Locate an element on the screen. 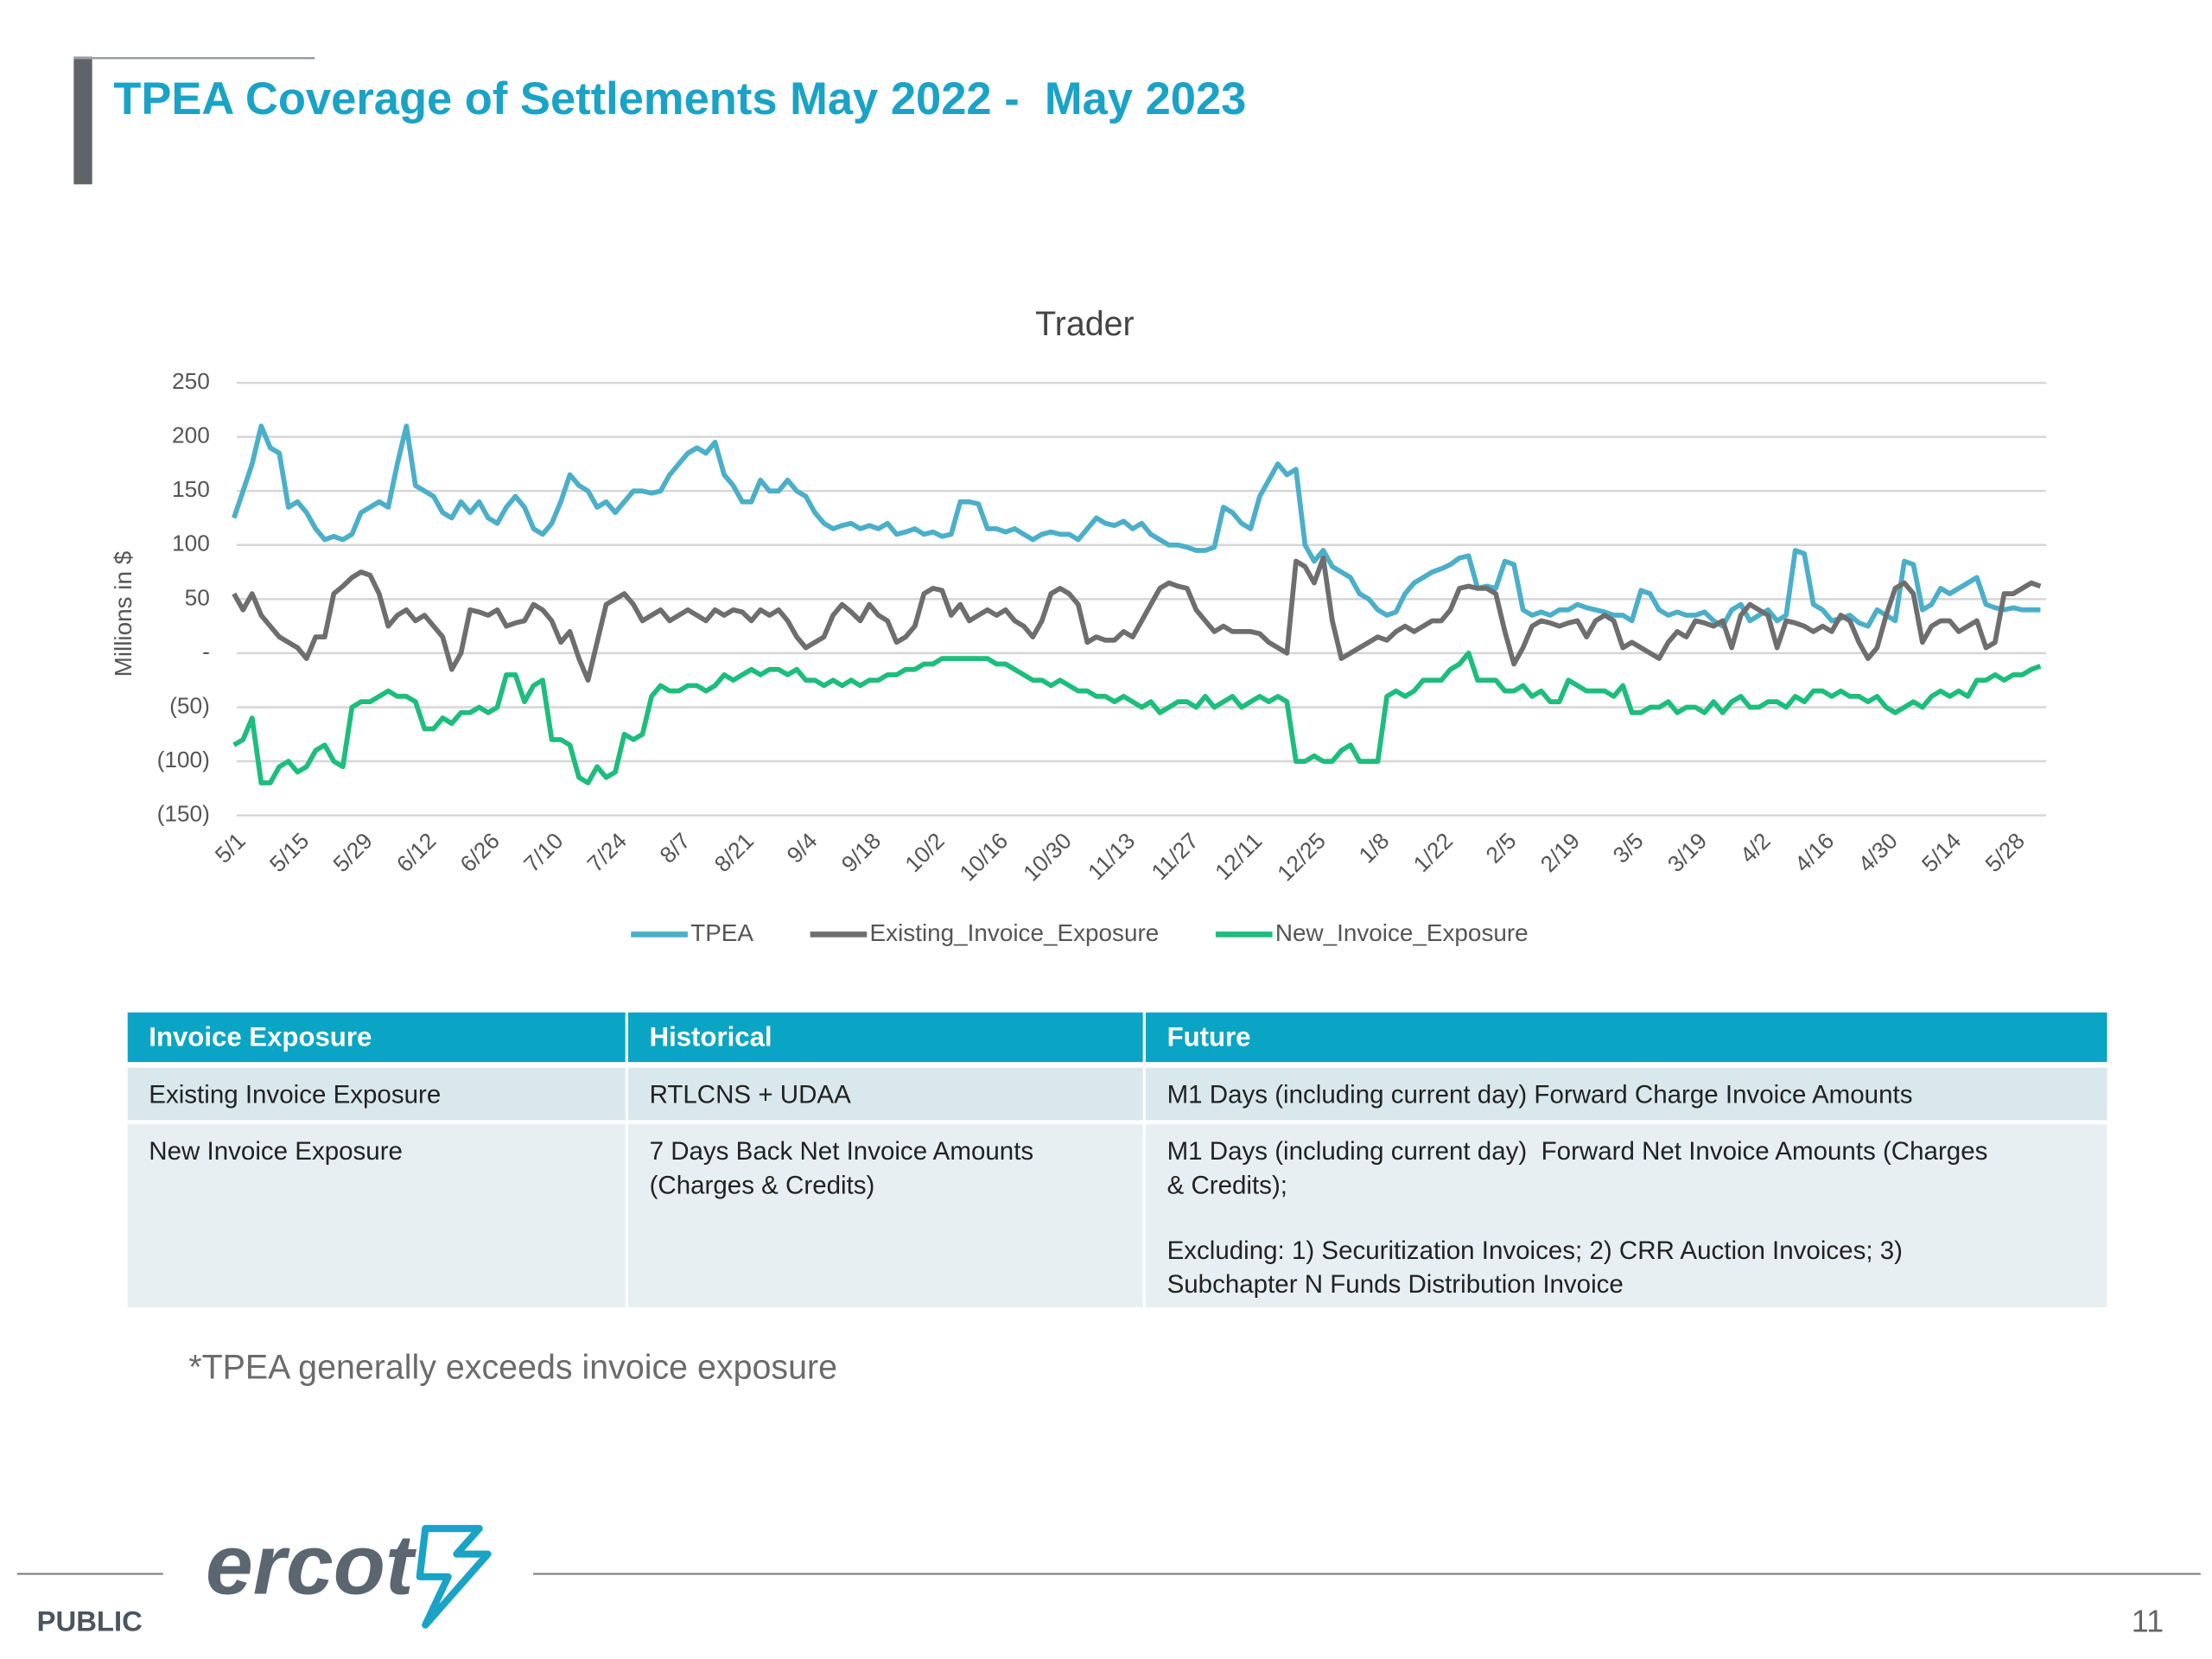 Image resolution: width=2212 pixels, height=1659 pixels. y-tick-label: 200 is located at coordinates (191, 435).